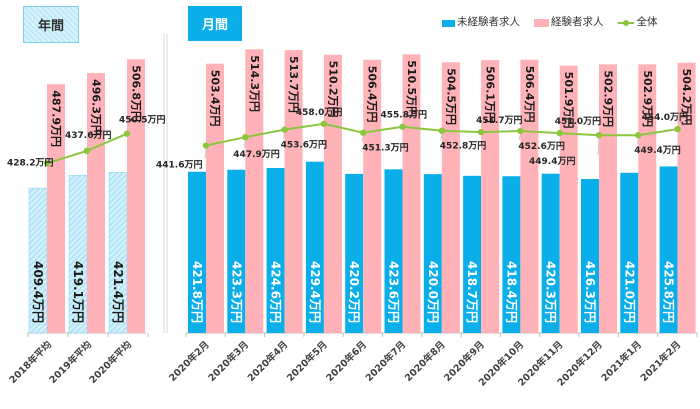  Describe the element at coordinates (319, 112) in the screenshot. I see `data-label-overall: 458.0万円` at that location.